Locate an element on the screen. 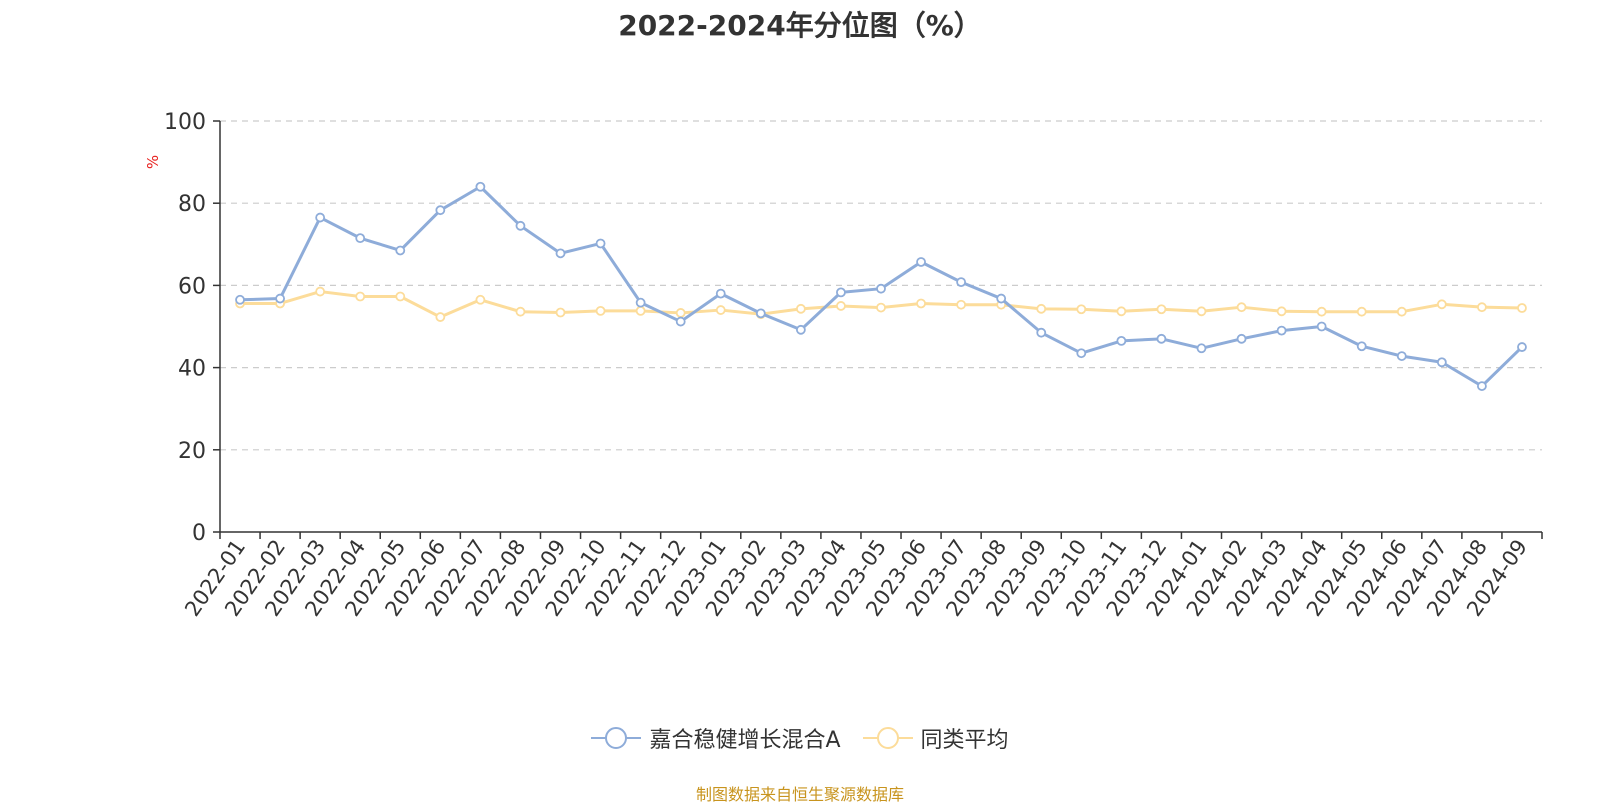  y-tick-label: 80 is located at coordinates (192, 204).